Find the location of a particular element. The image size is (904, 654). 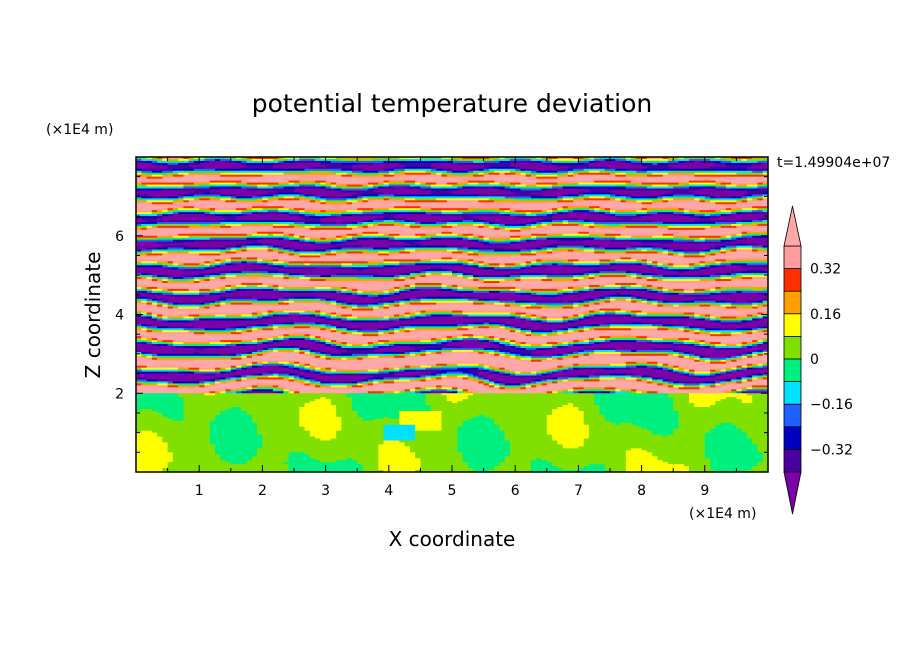

chart-title: potential temperature deviation is located at coordinates (452, 103).